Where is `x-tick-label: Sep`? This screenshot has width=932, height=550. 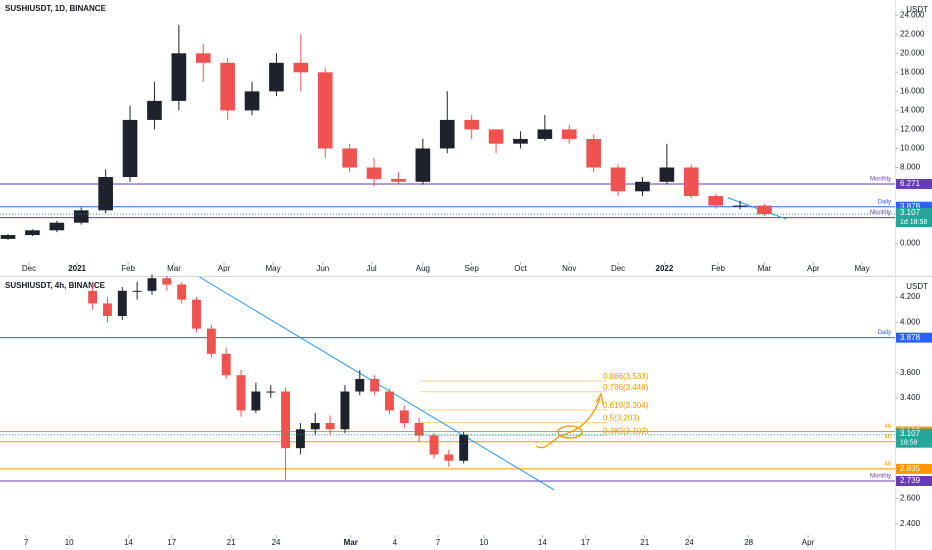 x-tick-label: Sep is located at coordinates (472, 268).